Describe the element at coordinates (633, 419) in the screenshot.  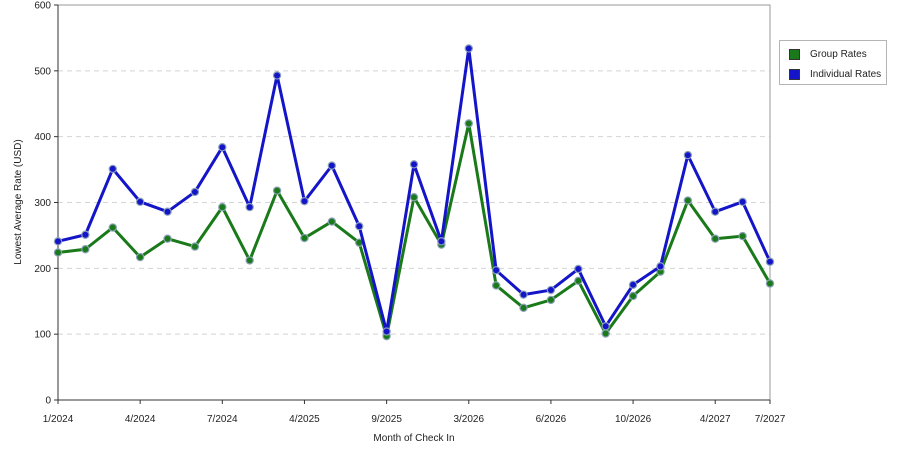
I see `x-tick-label: 10/2026` at that location.